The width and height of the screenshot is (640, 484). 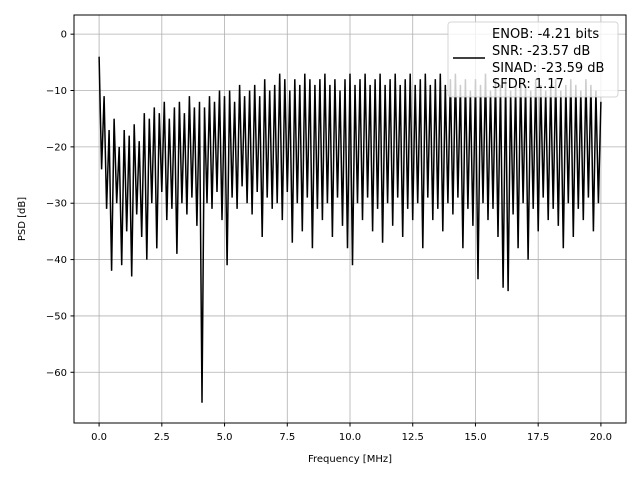 What do you see at coordinates (545, 34) in the screenshot?
I see `legend-enob: ENOB: -4.21 bits` at bounding box center [545, 34].